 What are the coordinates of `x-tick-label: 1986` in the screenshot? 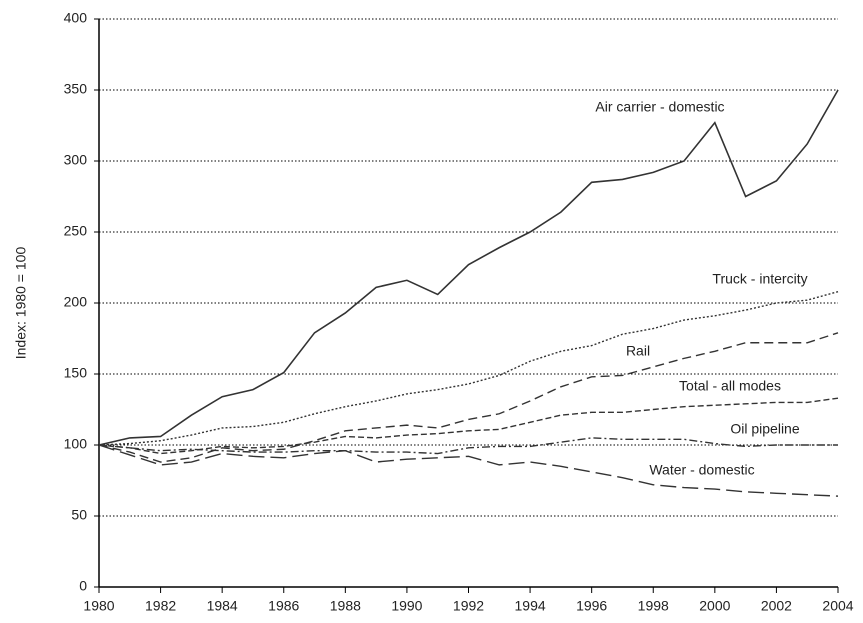 It's located at (283, 606).